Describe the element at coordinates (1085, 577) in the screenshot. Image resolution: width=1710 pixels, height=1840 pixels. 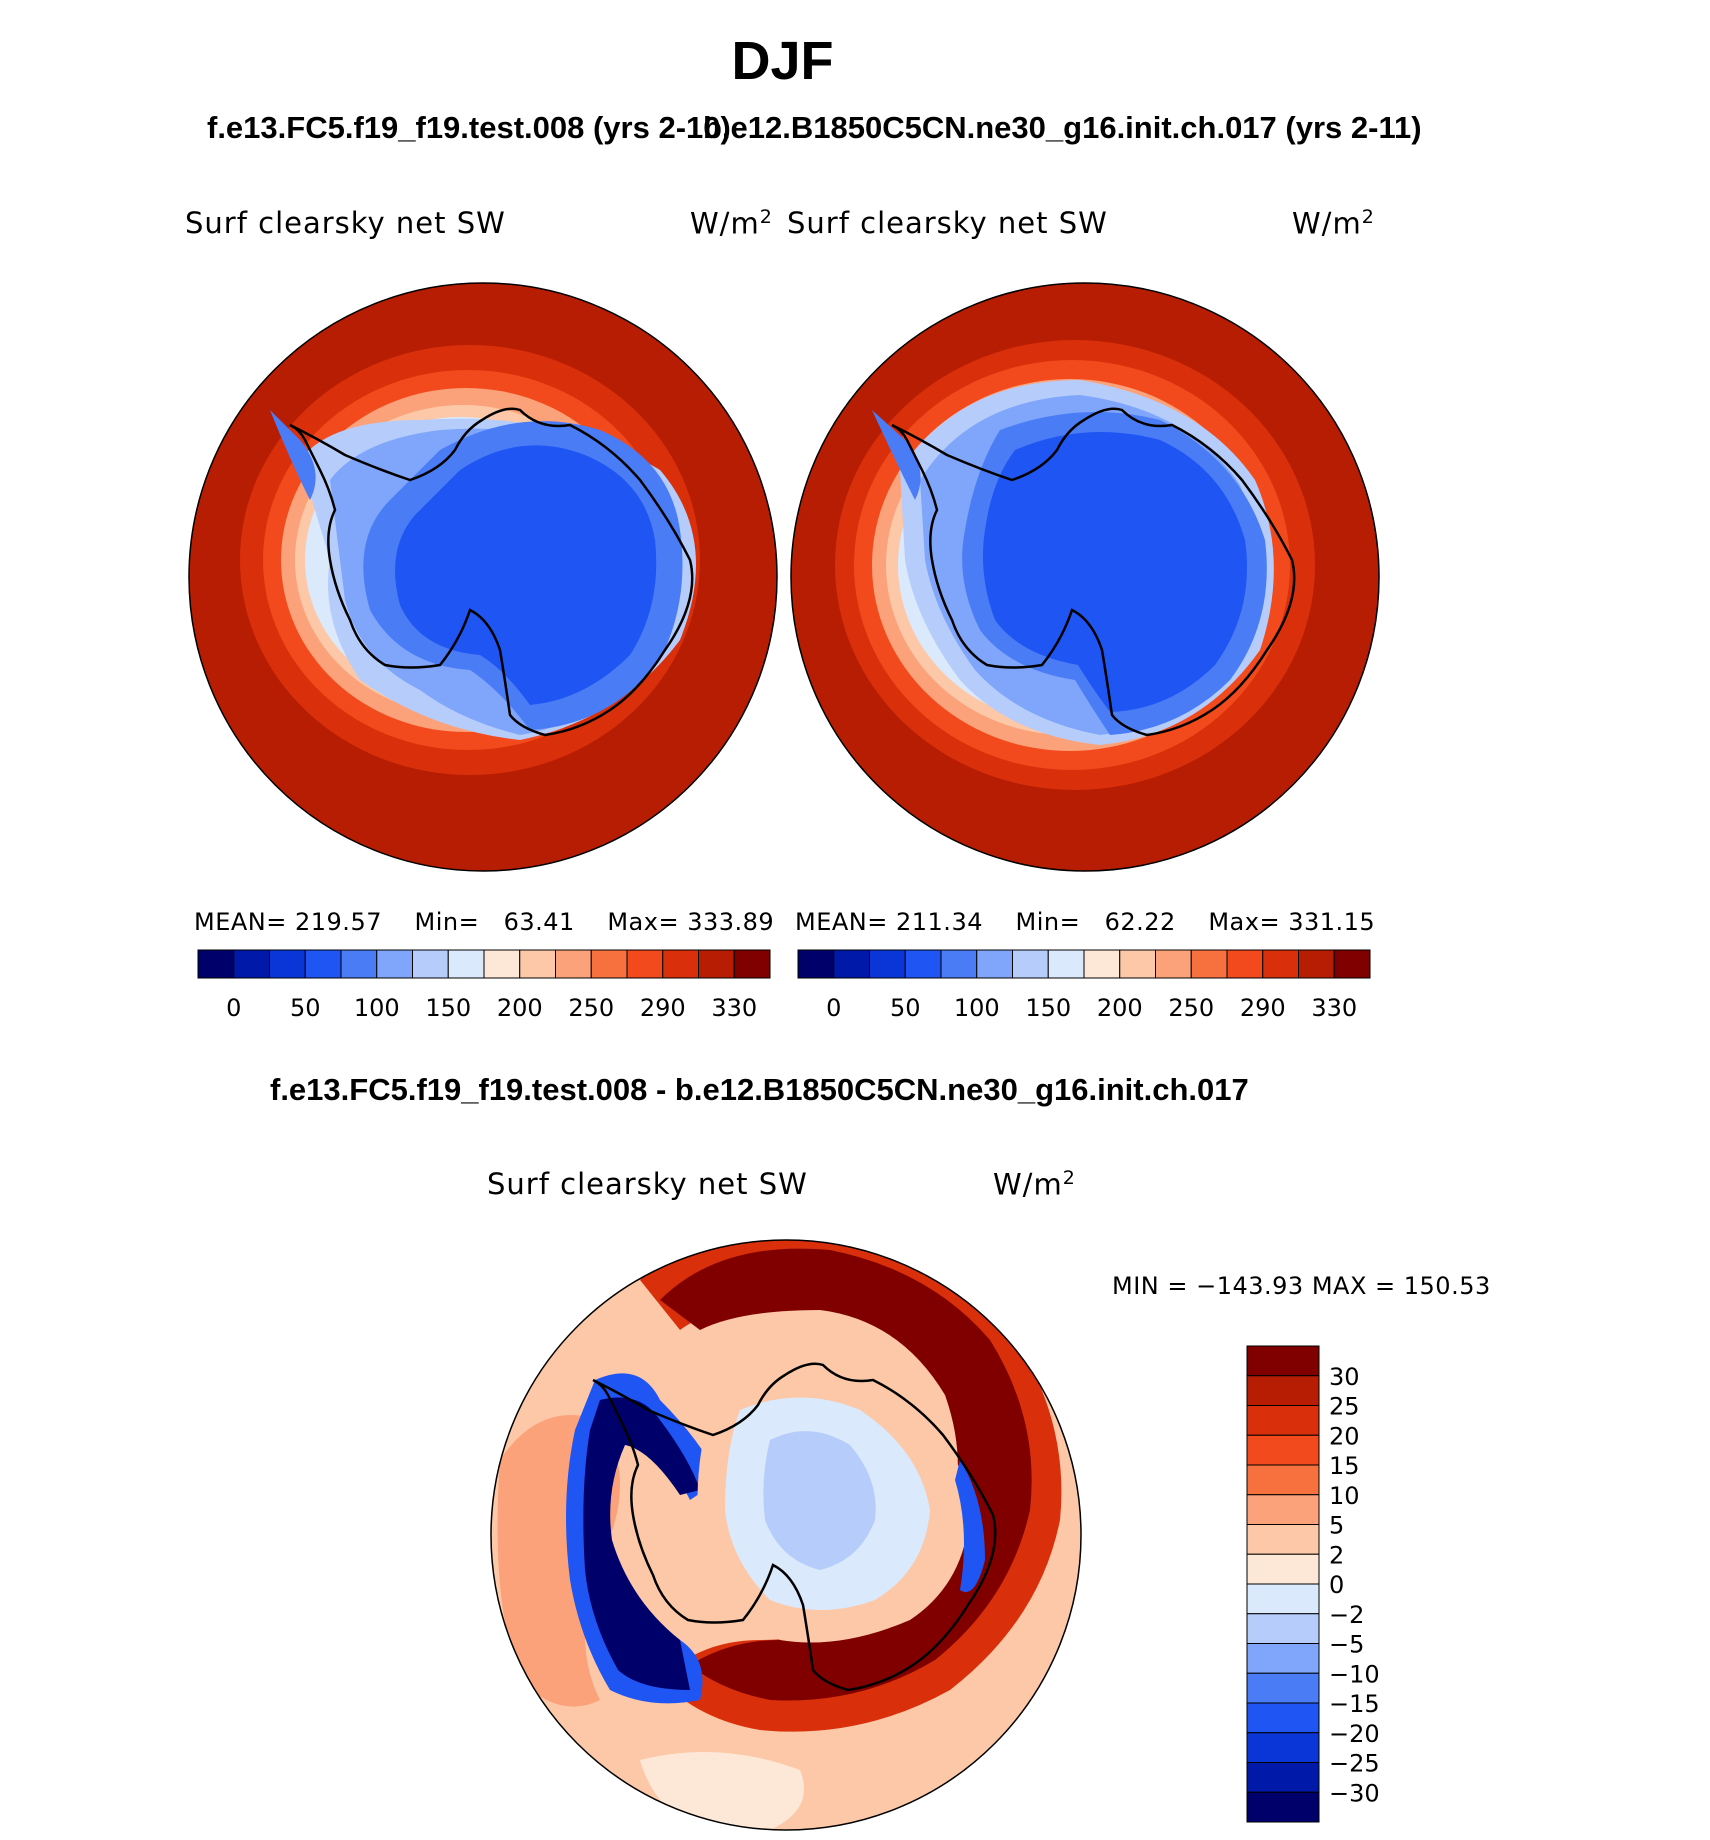
I see `right-map` at that location.